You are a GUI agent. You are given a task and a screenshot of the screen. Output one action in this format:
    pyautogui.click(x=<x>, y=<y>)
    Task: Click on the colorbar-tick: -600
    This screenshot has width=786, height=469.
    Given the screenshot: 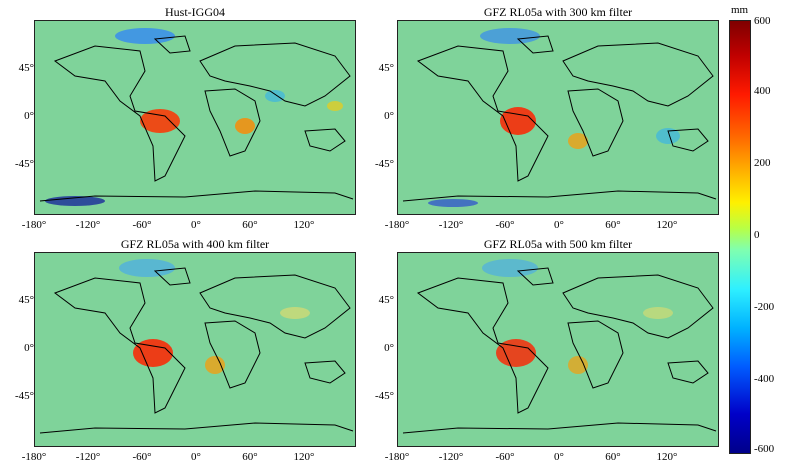 What is the action you would take?
    pyautogui.click(x=764, y=449)
    